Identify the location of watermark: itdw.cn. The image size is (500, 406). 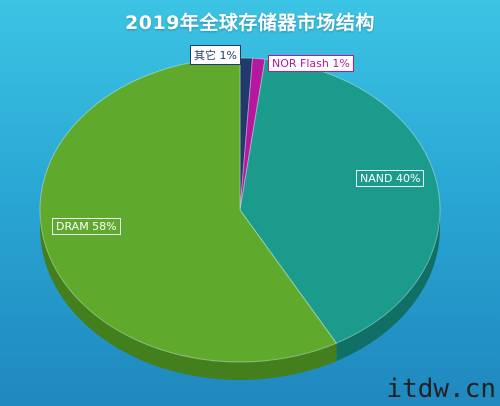
(441, 389).